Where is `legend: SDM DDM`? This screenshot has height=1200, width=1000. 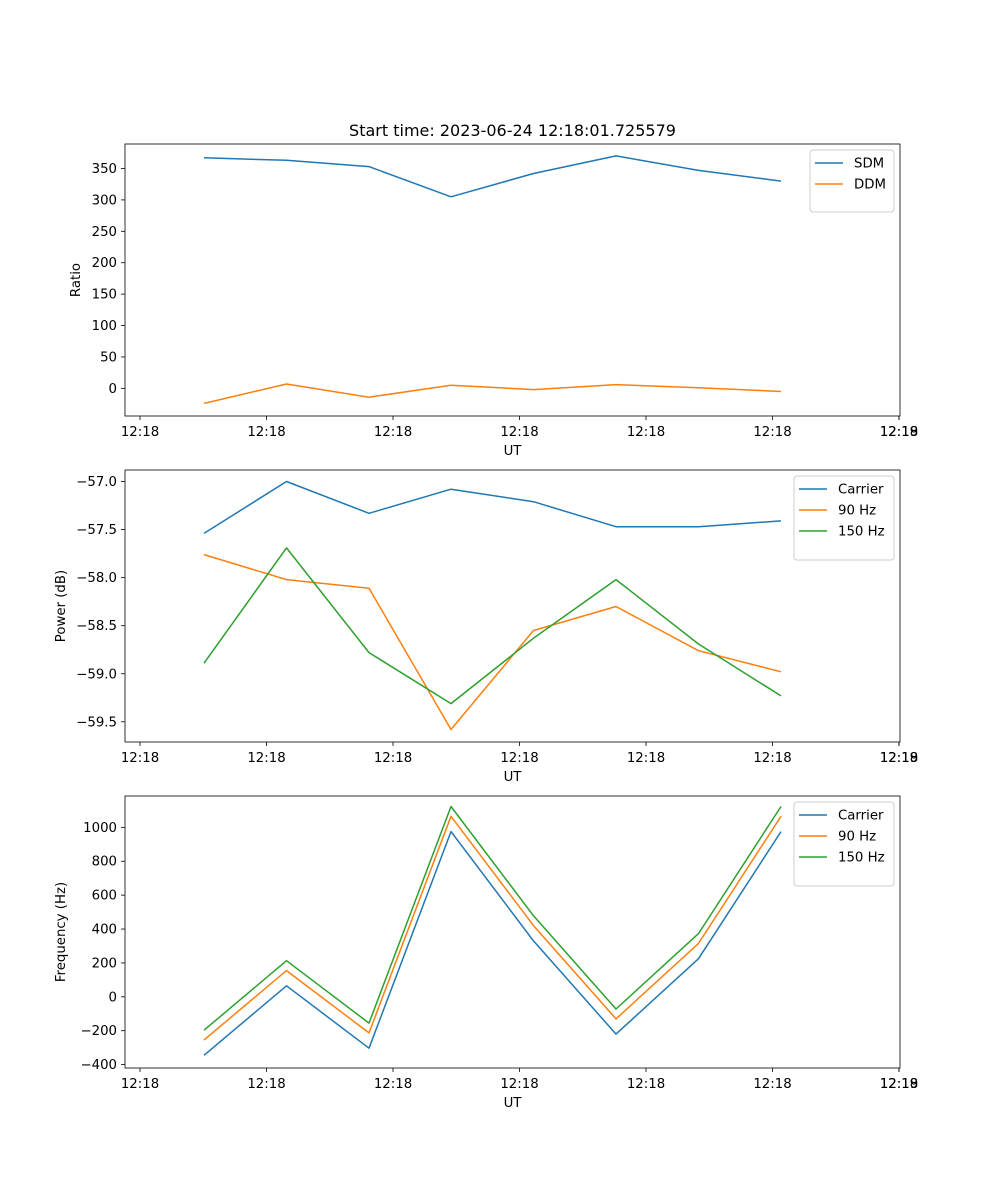 legend: SDM DDM is located at coordinates (852, 181).